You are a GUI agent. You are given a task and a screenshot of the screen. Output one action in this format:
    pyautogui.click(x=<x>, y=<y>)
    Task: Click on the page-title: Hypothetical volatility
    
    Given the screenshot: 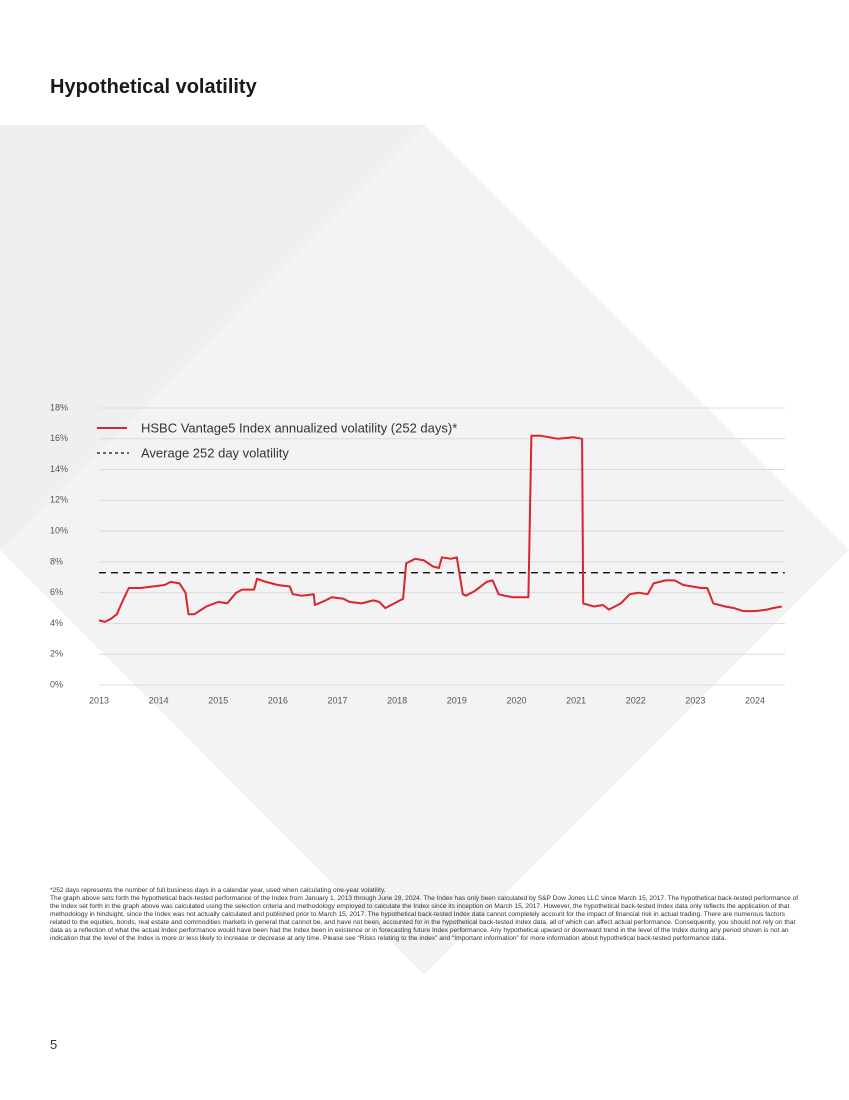 What is the action you would take?
    pyautogui.click(x=153, y=87)
    